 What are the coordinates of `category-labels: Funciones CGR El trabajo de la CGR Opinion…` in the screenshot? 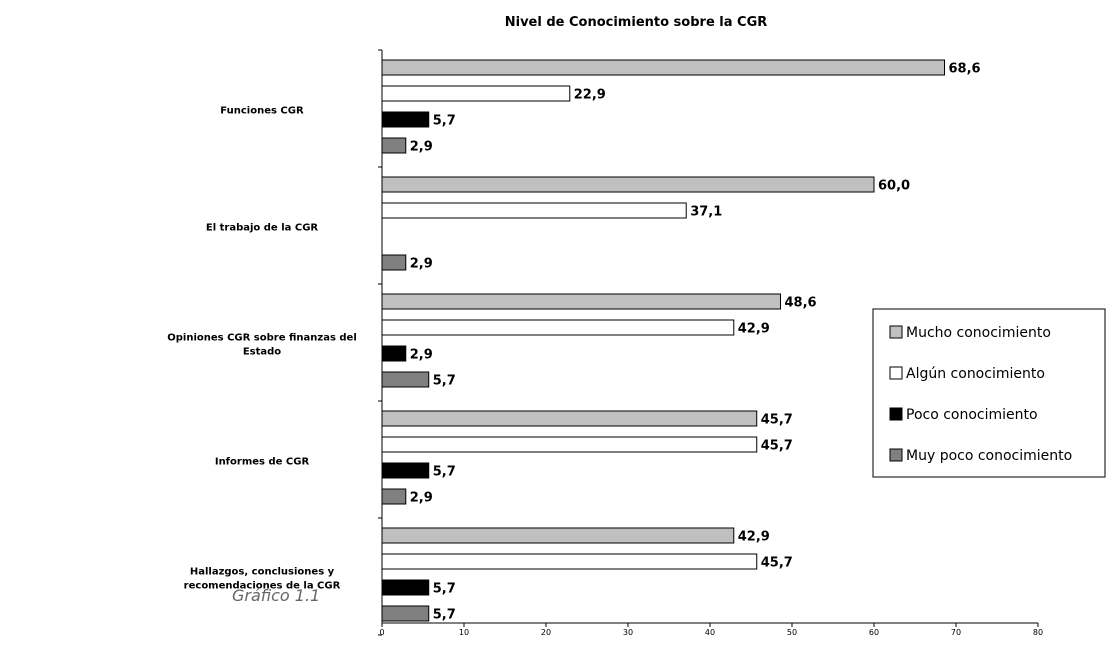 It's located at (262, 349).